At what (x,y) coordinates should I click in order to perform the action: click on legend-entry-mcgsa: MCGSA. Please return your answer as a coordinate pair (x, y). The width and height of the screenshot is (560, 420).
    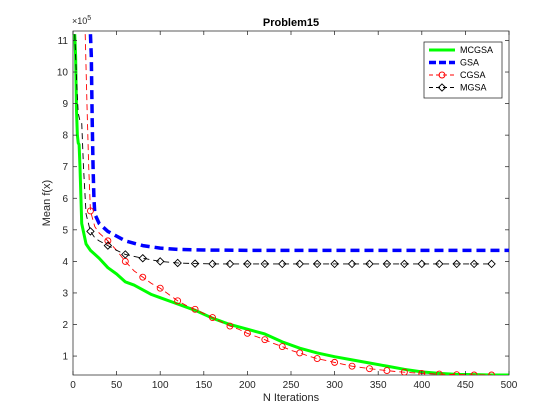
    Looking at the image, I should click on (461, 50).